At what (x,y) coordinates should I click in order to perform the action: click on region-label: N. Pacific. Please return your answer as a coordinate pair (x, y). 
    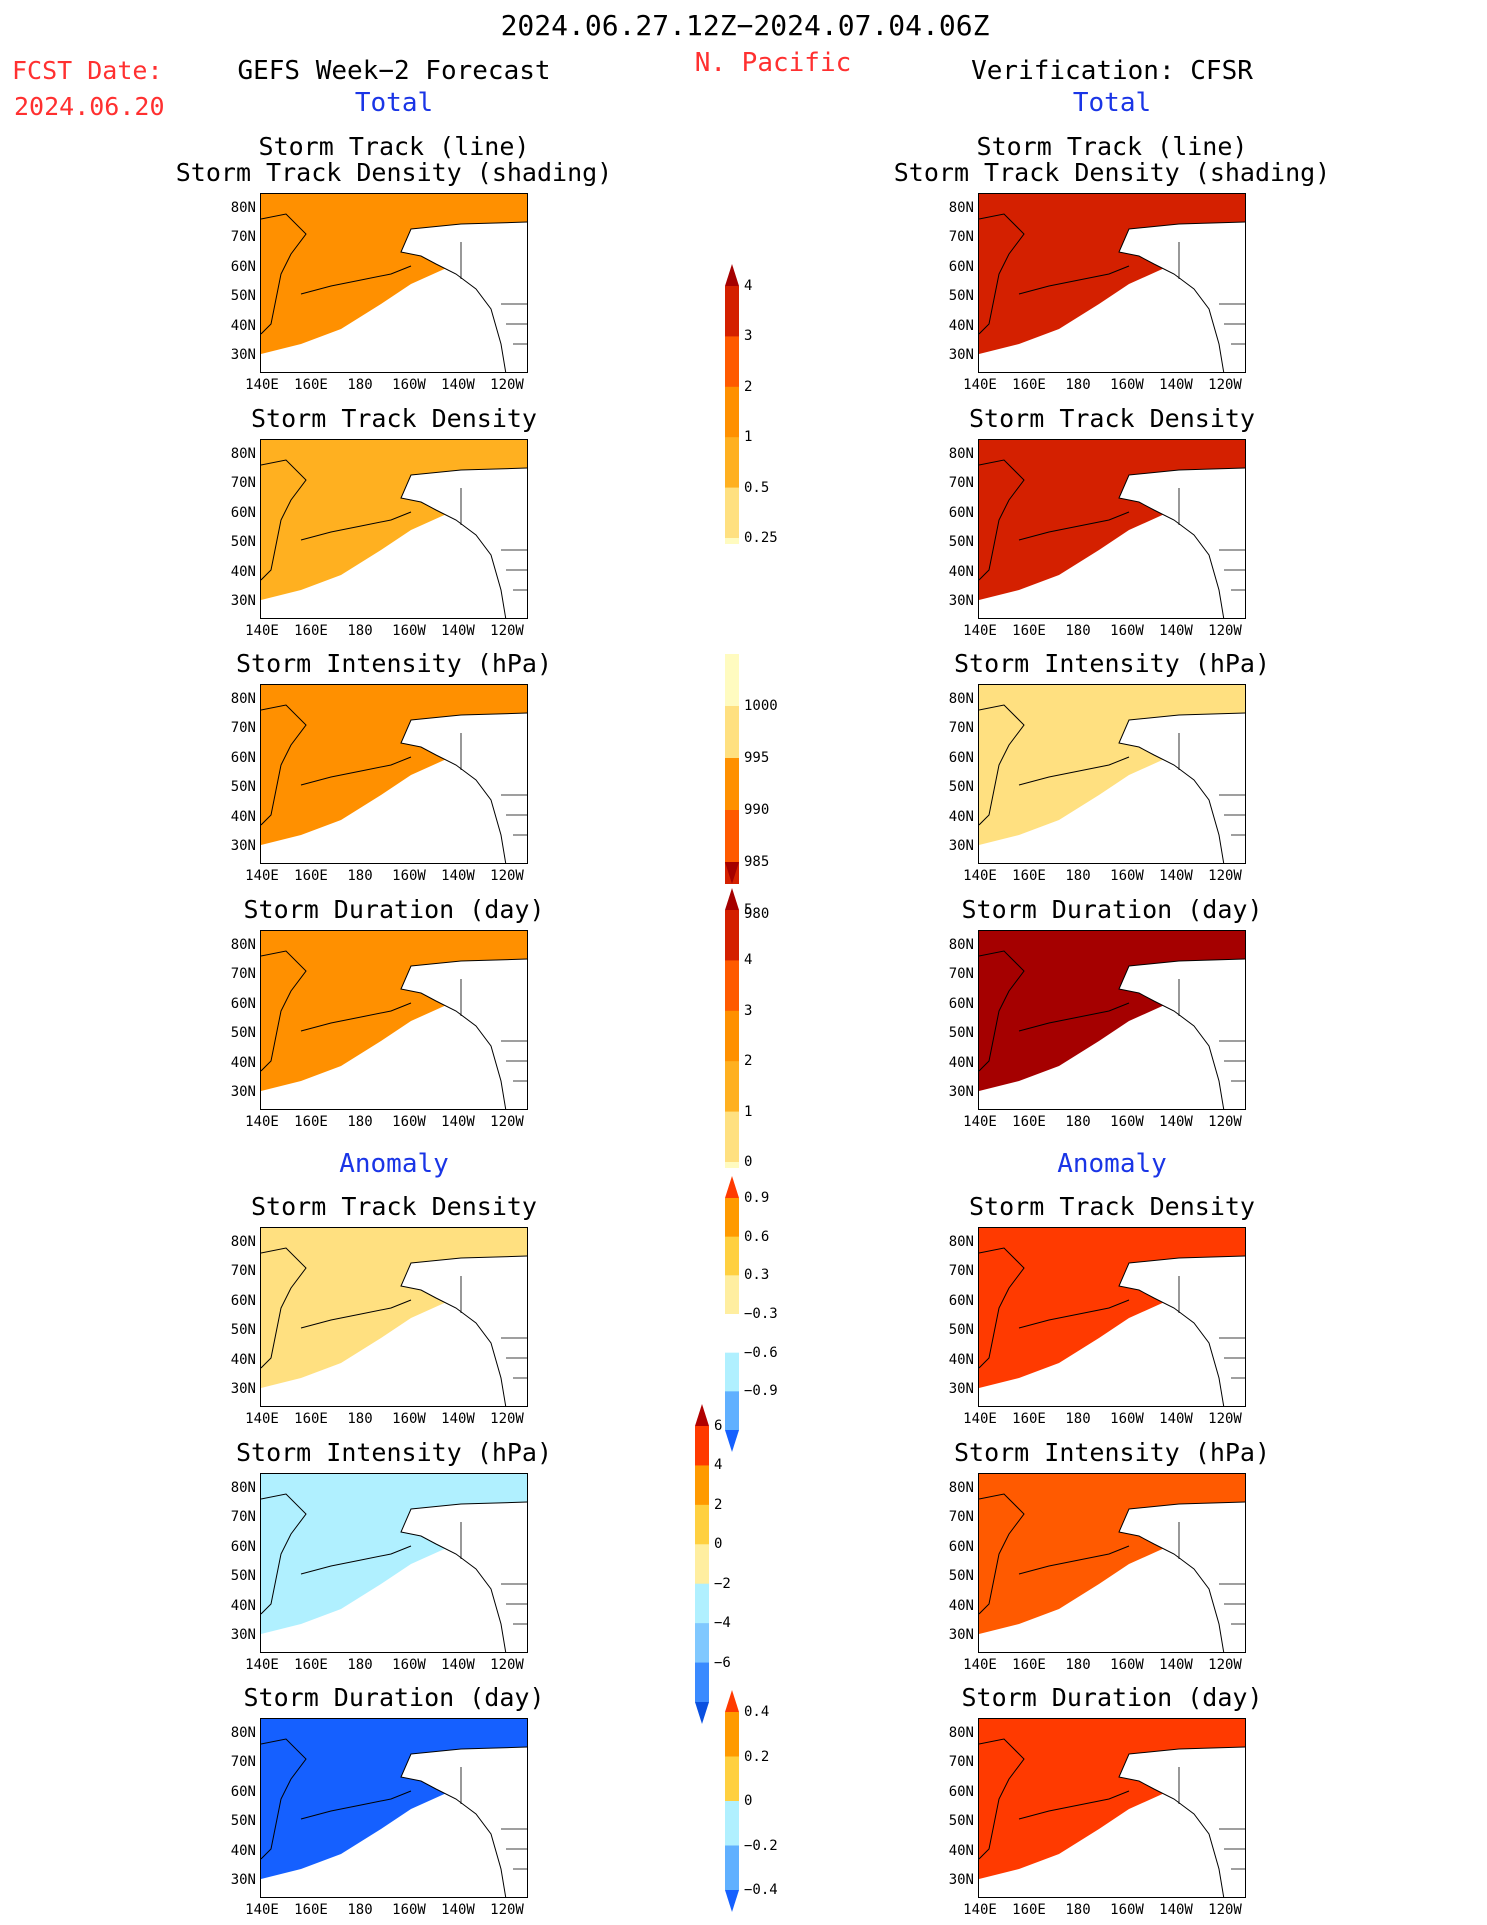
    Looking at the image, I should click on (773, 63).